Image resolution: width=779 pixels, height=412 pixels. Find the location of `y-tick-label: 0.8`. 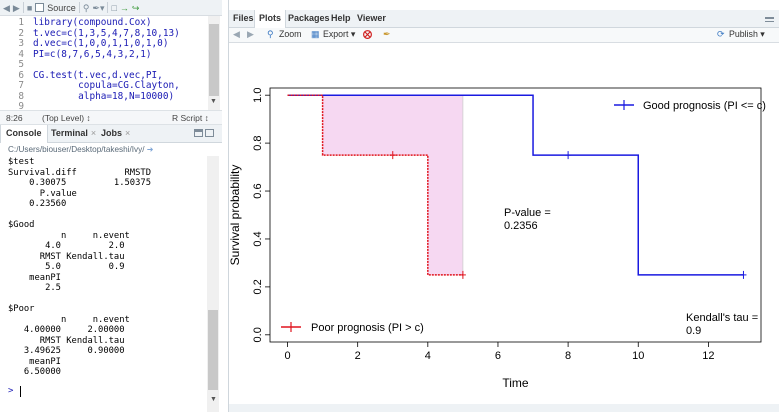

y-tick-label: 0.8 is located at coordinates (258, 142).